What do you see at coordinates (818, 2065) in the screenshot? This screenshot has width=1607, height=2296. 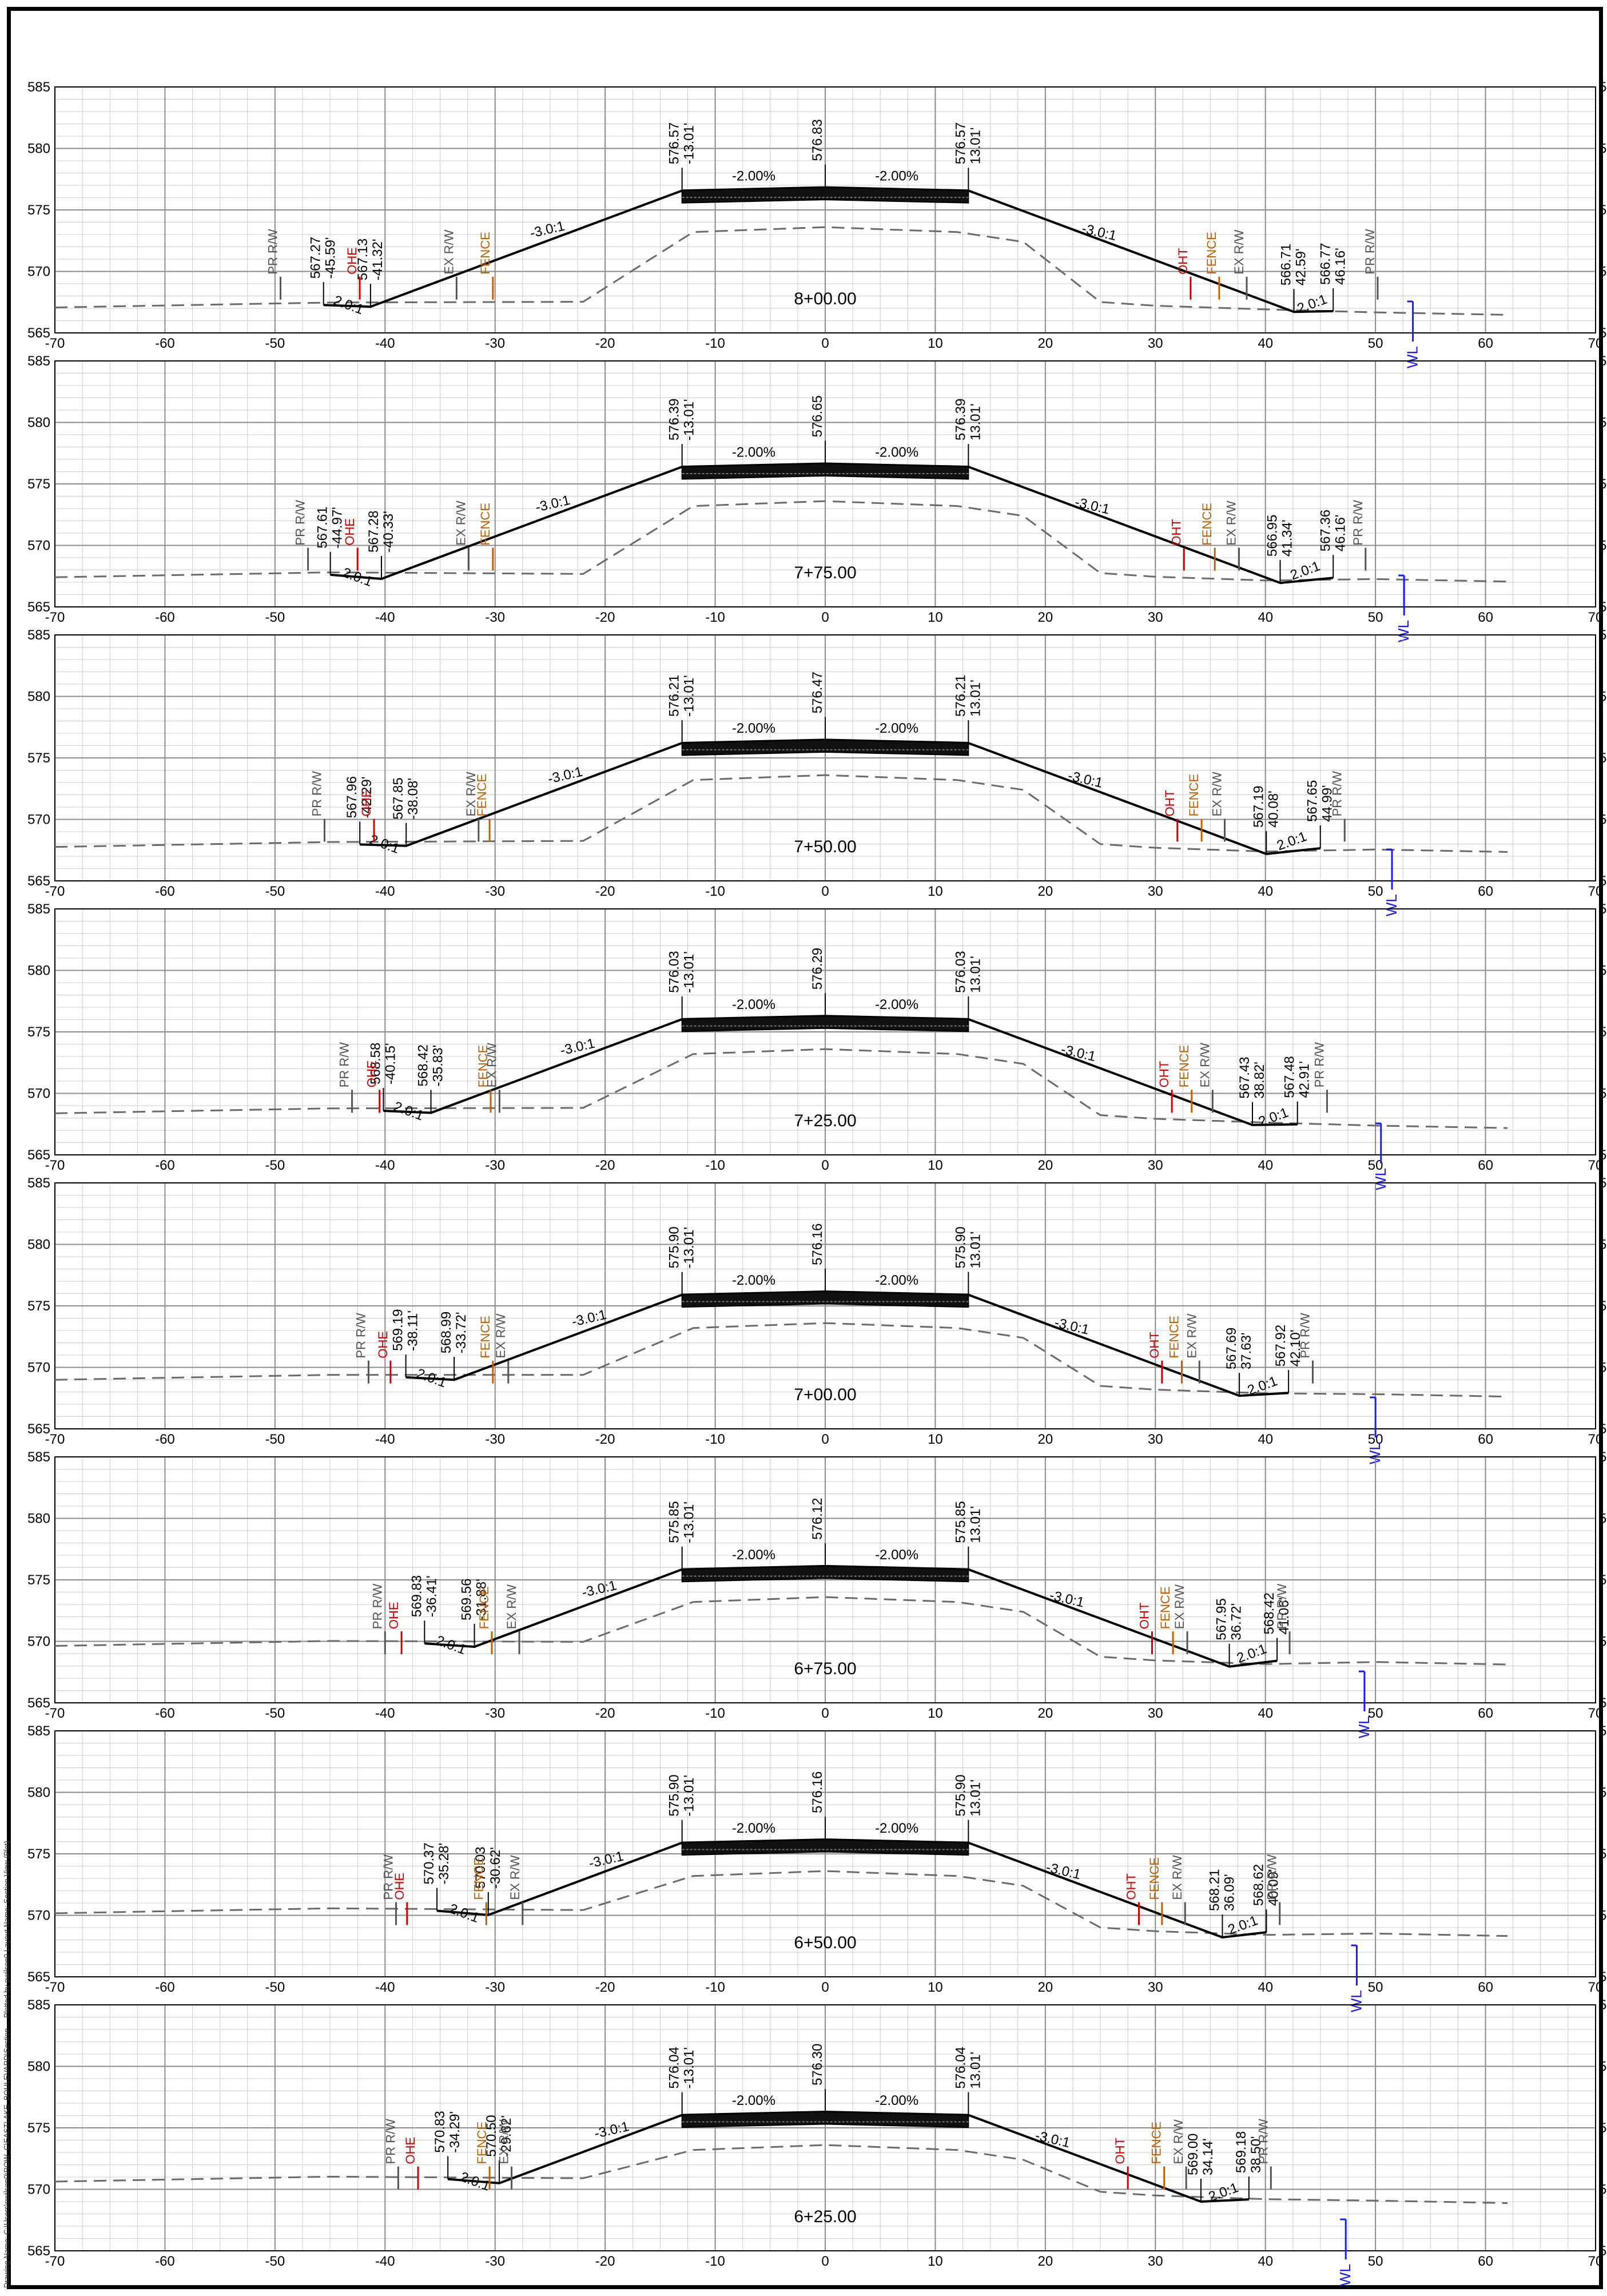 I see `centerline-elevation-label: 576.30` at bounding box center [818, 2065].